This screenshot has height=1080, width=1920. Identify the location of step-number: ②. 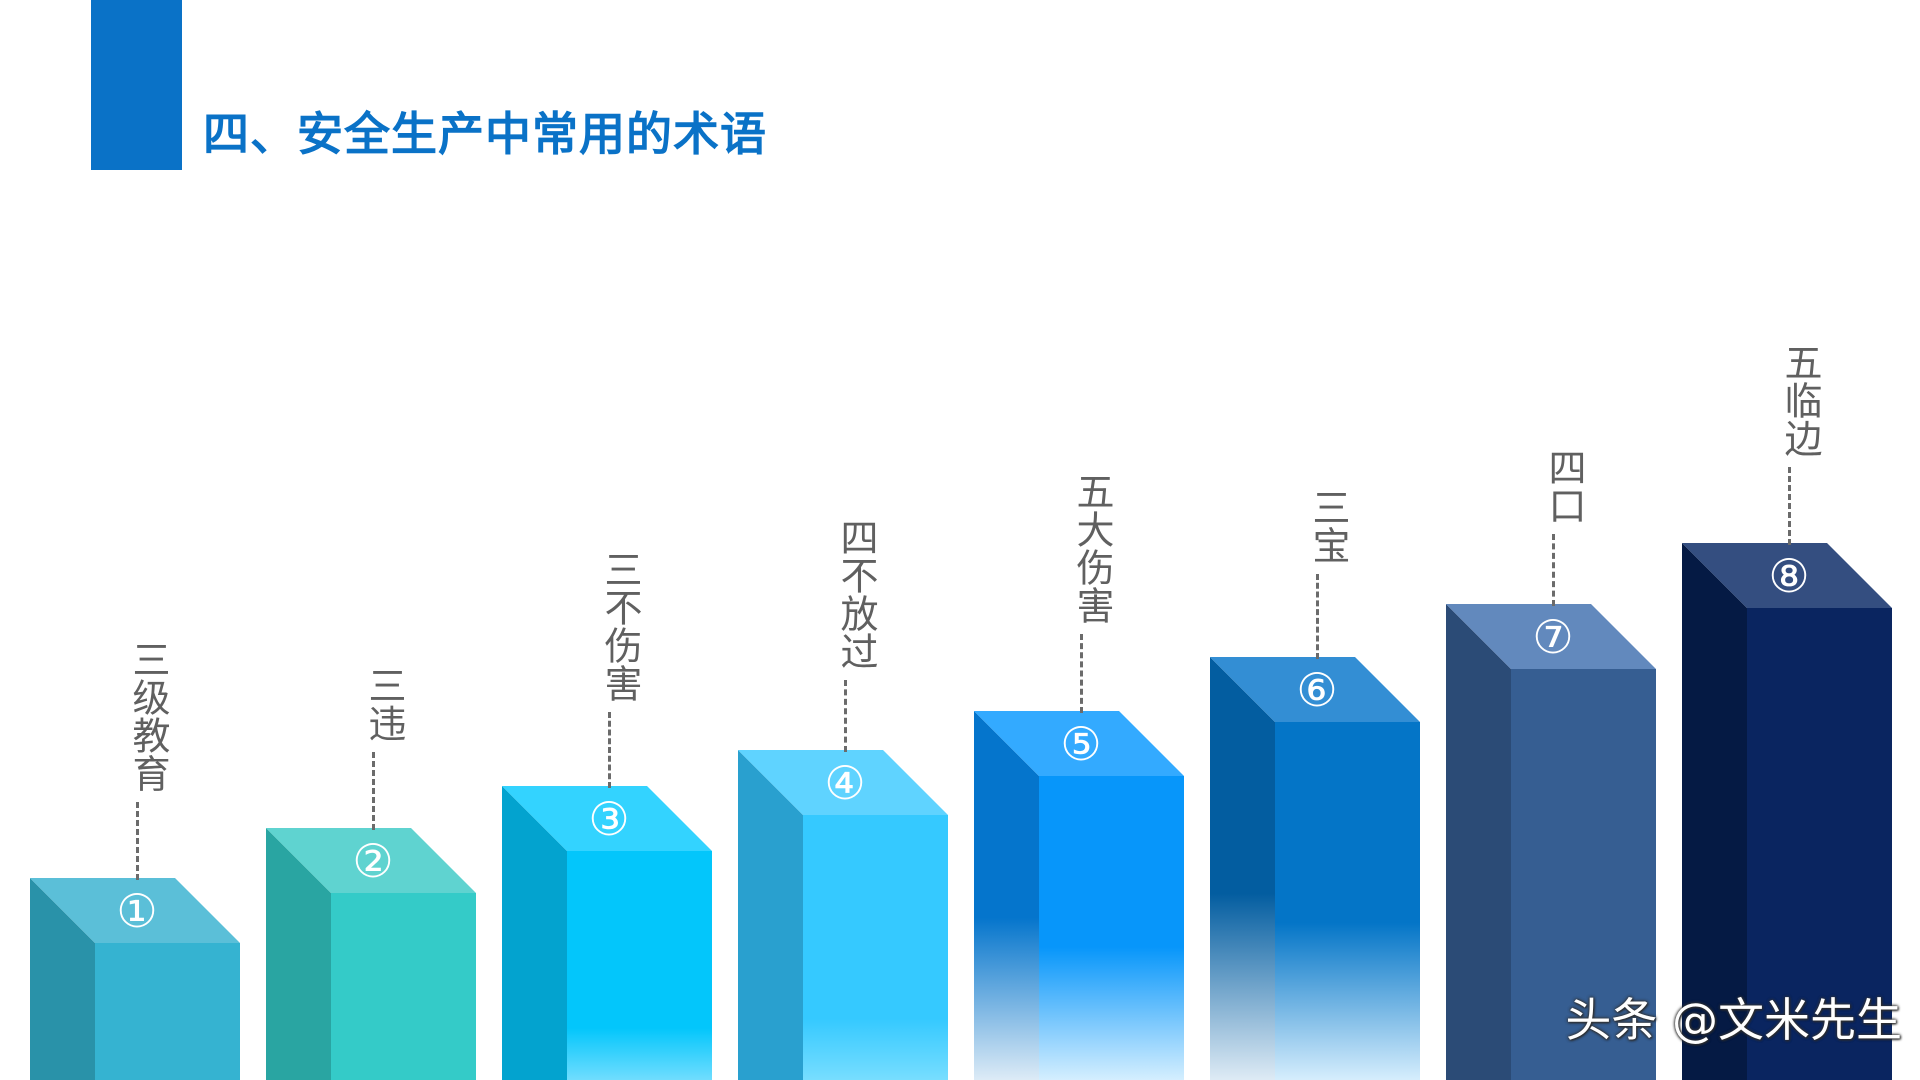
(373, 860).